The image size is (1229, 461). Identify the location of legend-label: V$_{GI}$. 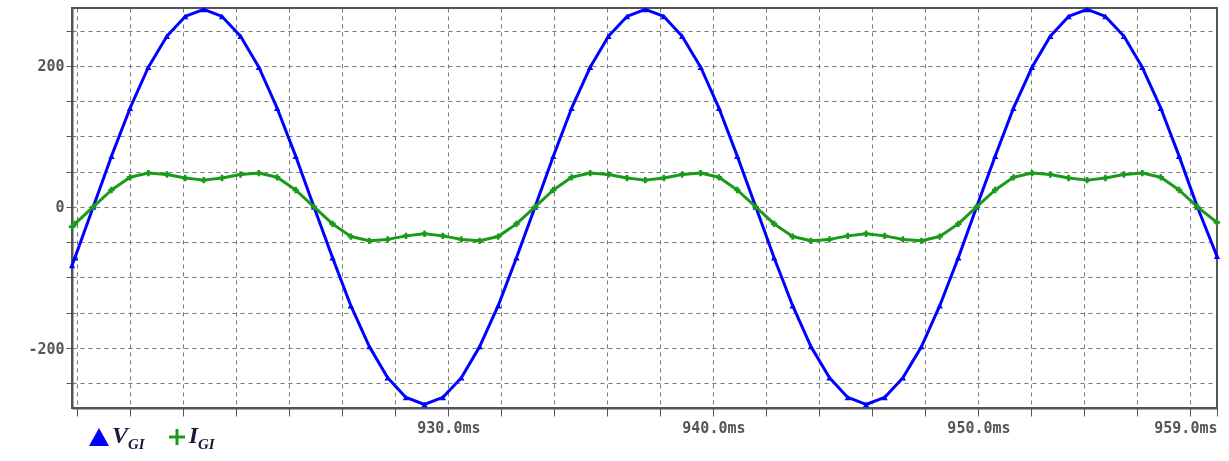
(128, 437).